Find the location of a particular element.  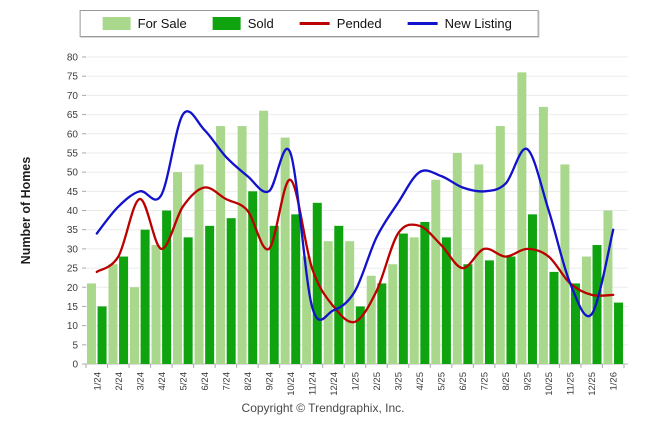

x-tick-label: 7/25 is located at coordinates (485, 381).